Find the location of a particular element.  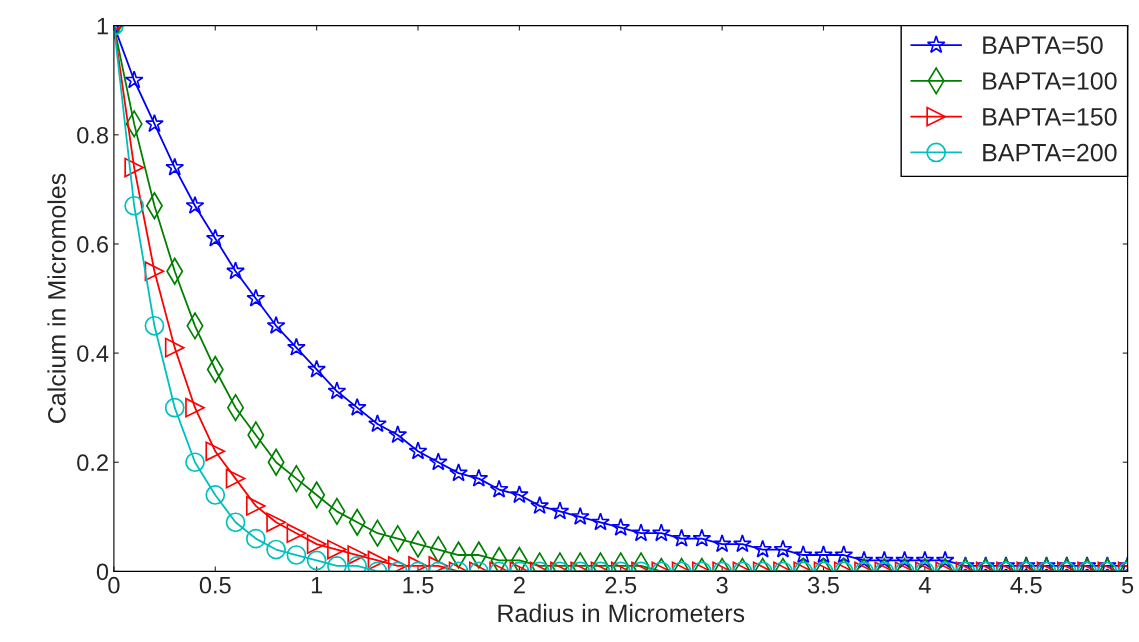

y-tick-label: 0.8 is located at coordinates (93, 135).